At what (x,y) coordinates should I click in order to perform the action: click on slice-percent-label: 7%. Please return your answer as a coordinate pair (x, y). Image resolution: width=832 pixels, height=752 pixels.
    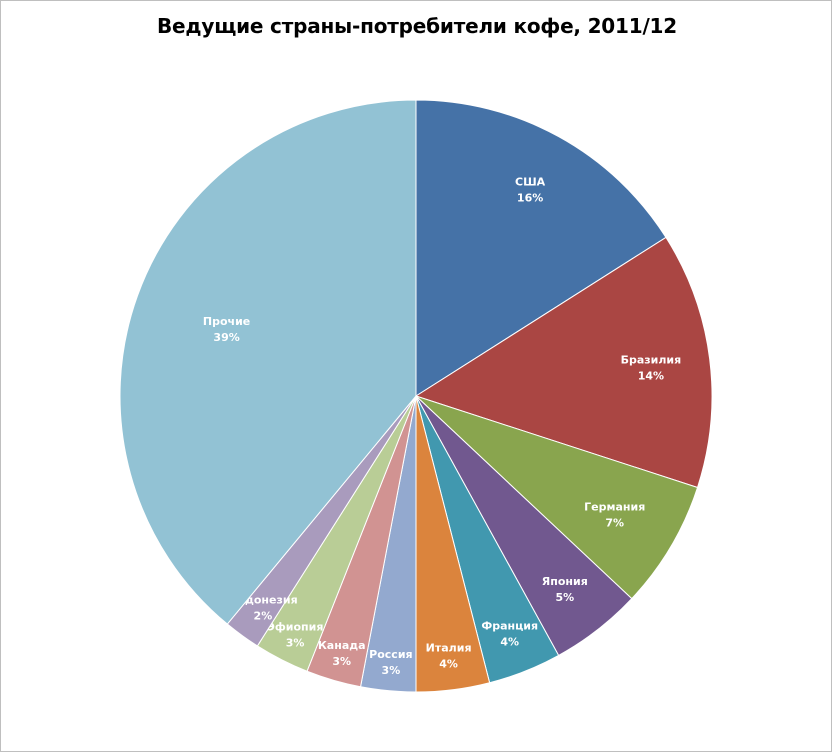
    Looking at the image, I should click on (614, 523).